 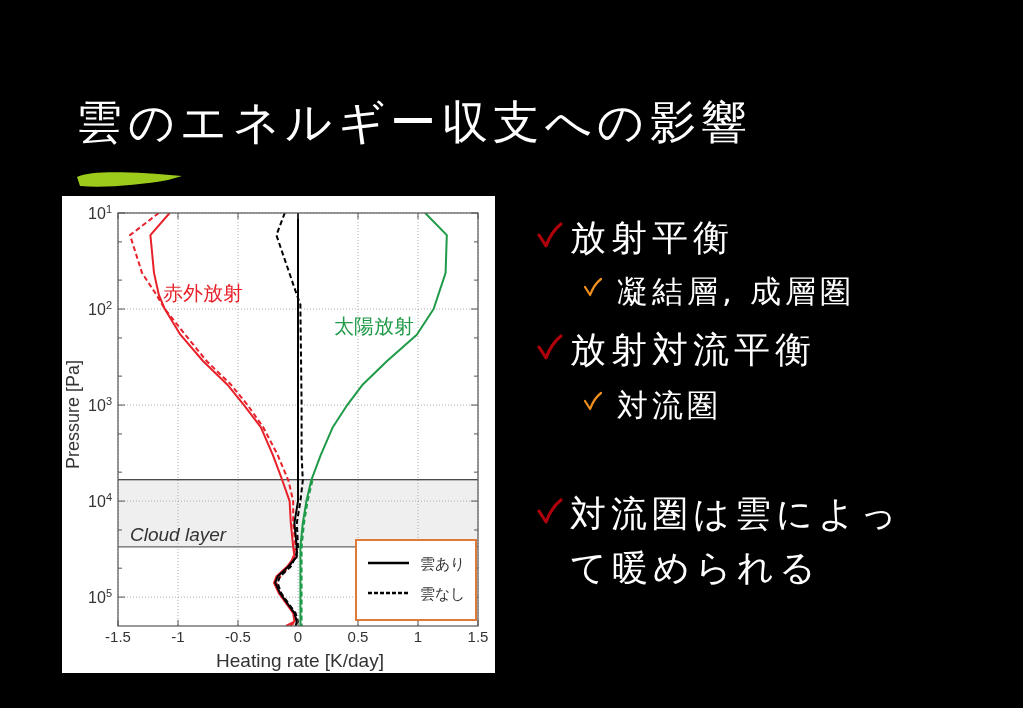 What do you see at coordinates (442, 594) in the screenshot?
I see `legend-label: 雲なし` at bounding box center [442, 594].